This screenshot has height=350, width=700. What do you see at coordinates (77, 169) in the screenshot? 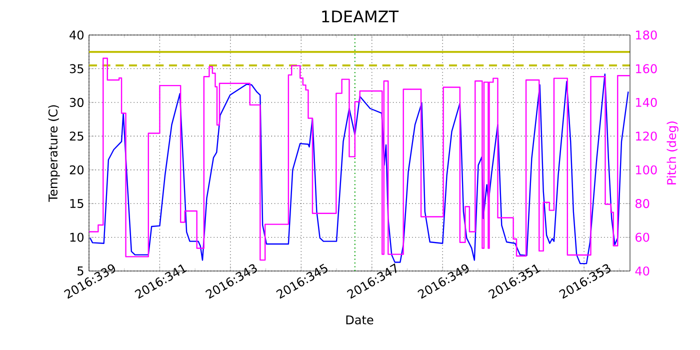
I see `y-tick-label: 20` at bounding box center [77, 169].